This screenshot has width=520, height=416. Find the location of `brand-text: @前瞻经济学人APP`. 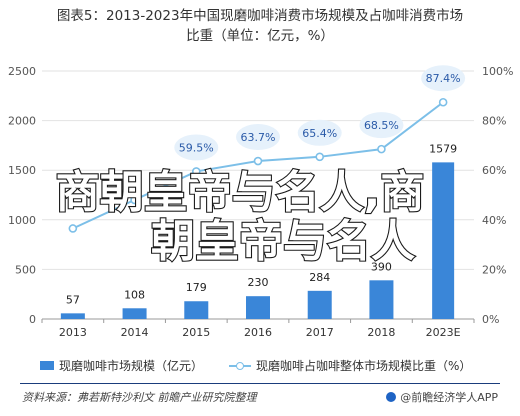

brand-text: @前瞻经济学人APP is located at coordinates (449, 397).